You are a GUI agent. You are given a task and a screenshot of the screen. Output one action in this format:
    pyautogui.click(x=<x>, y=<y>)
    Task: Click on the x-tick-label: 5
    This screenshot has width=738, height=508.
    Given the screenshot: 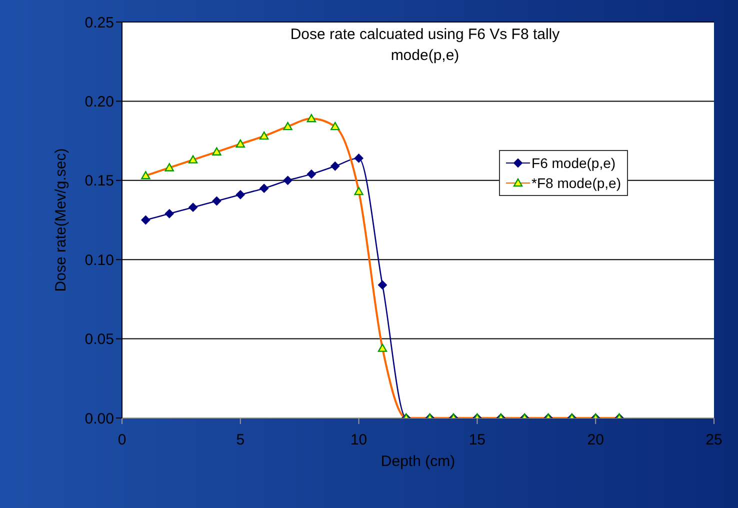 What is the action you would take?
    pyautogui.click(x=240, y=440)
    